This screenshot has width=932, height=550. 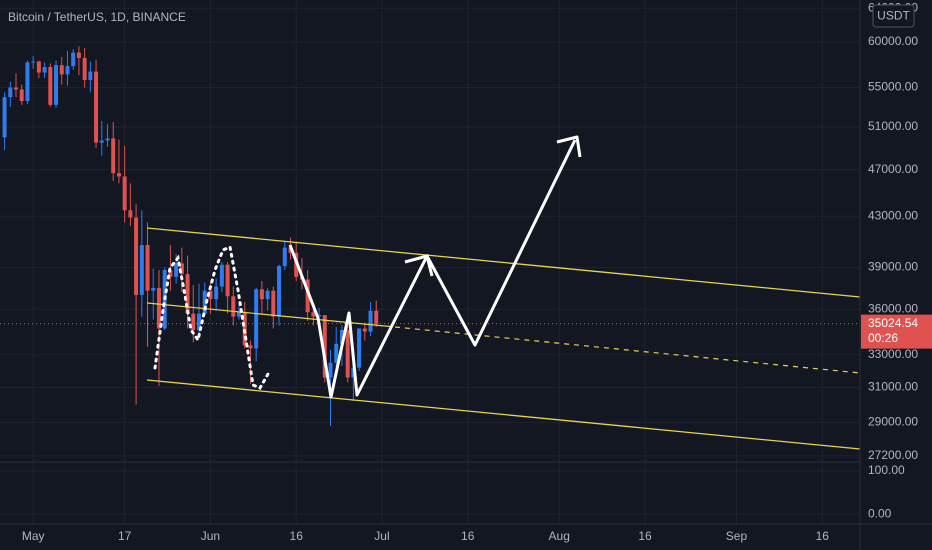 I want to click on y-tick-label: 55000.00, so click(x=893, y=87).